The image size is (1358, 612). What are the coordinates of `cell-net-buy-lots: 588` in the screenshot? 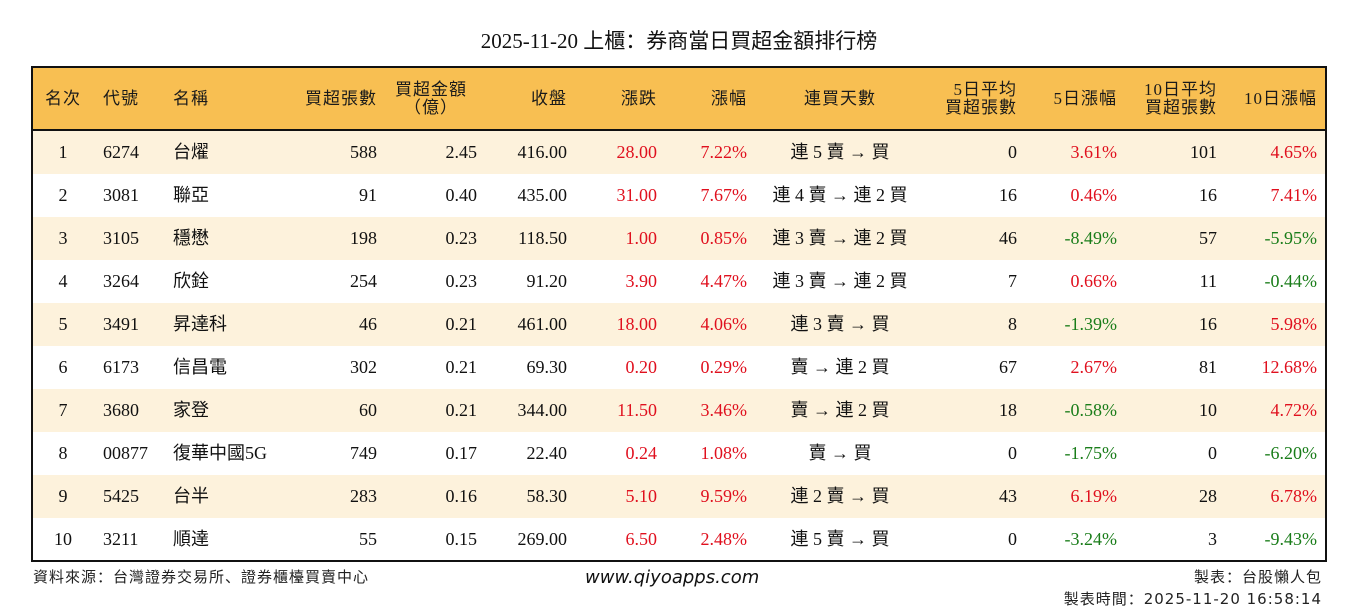 It's located at (363, 152).